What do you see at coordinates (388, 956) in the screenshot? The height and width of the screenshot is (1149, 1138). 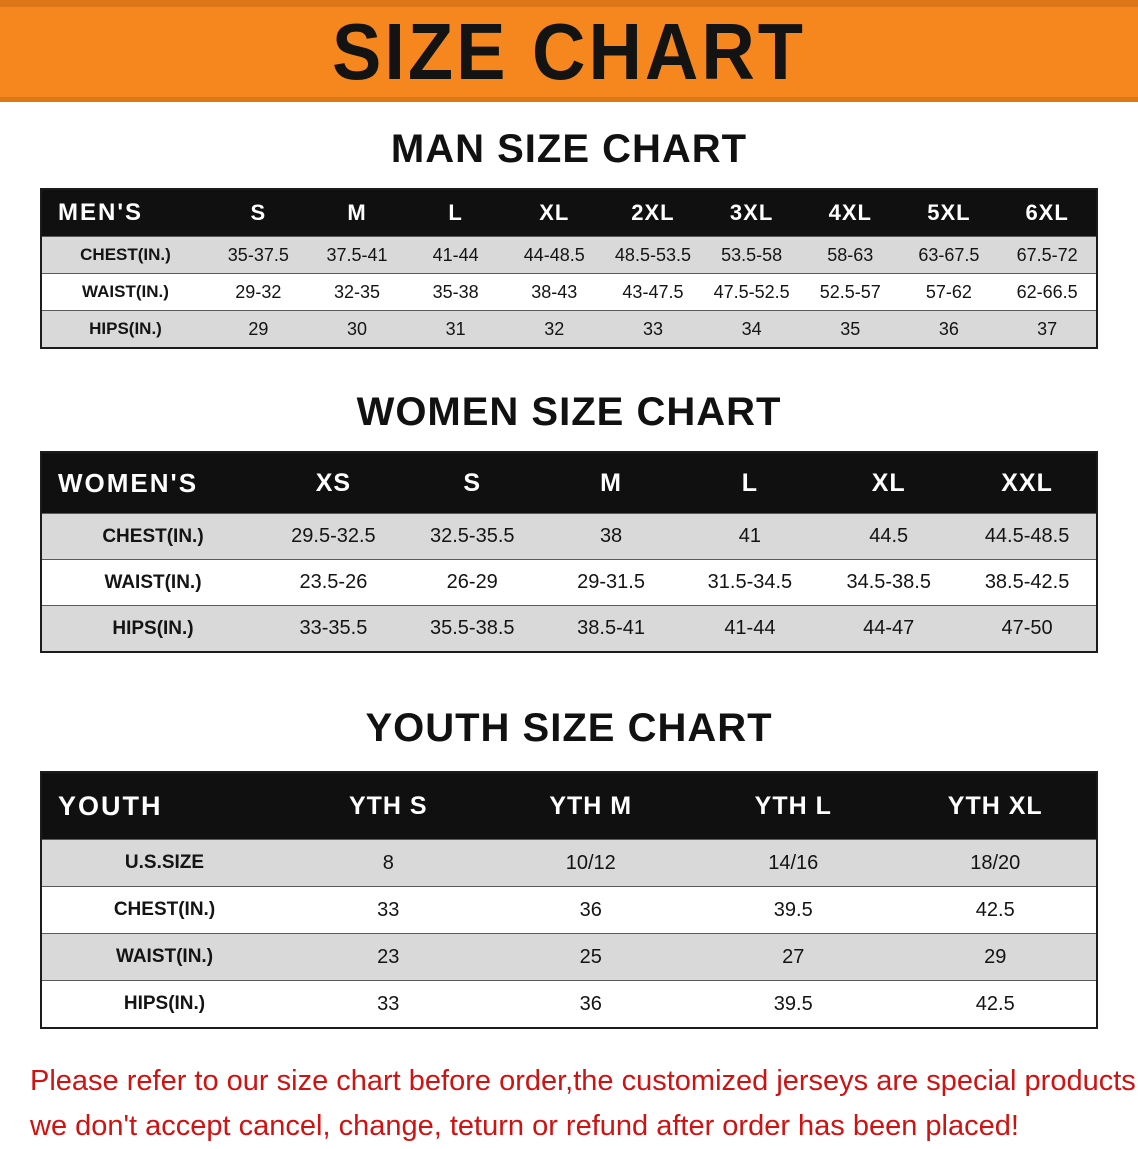 I see `size-value: 23` at bounding box center [388, 956].